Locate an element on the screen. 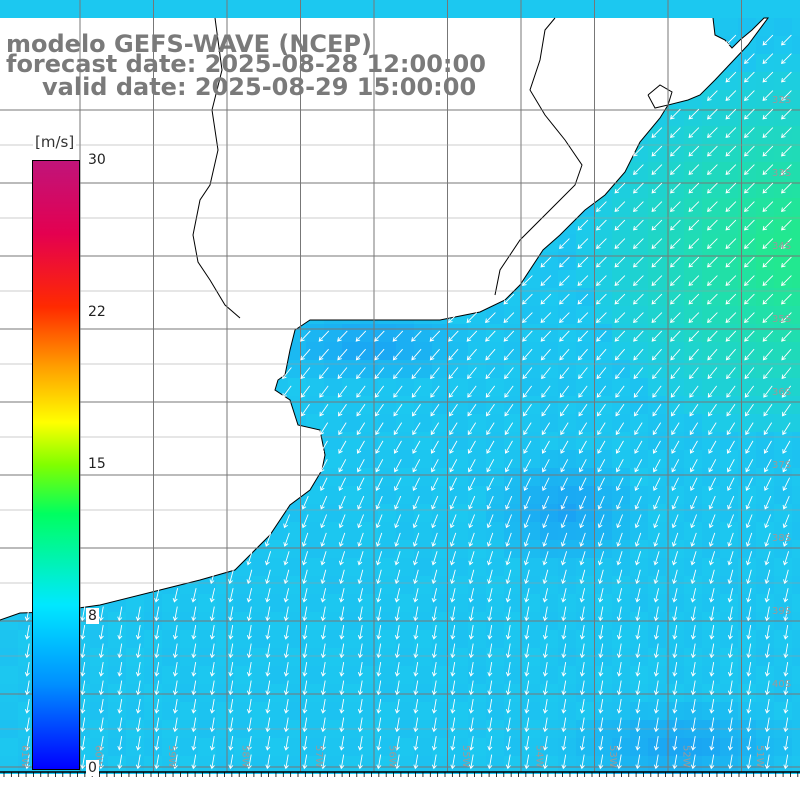 The height and width of the screenshot is (800, 800). lat-label: 33S is located at coordinates (781, 173).